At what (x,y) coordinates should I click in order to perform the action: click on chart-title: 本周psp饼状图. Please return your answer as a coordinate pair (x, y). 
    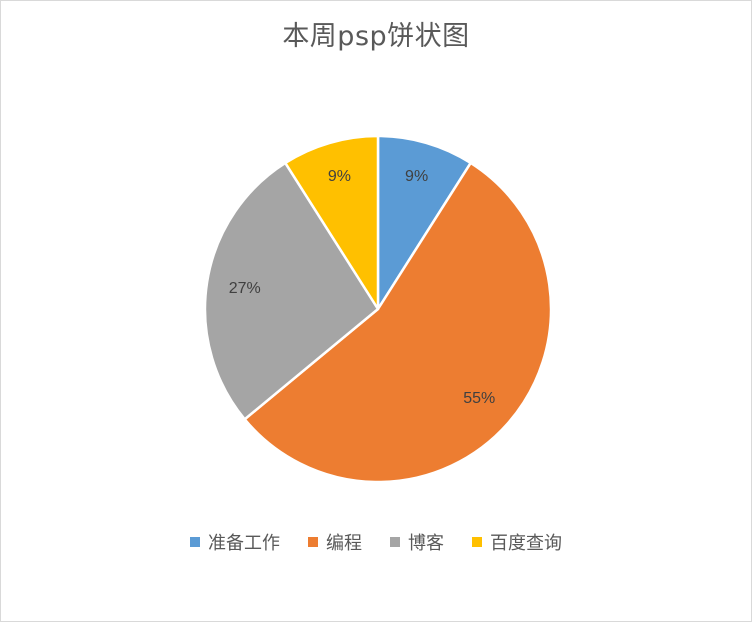
    Looking at the image, I should click on (376, 36).